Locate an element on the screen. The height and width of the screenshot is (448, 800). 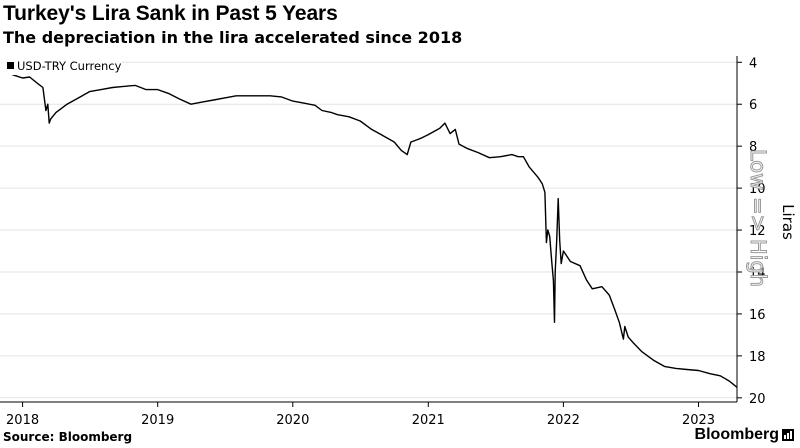
legend-swatch is located at coordinates (10, 65).